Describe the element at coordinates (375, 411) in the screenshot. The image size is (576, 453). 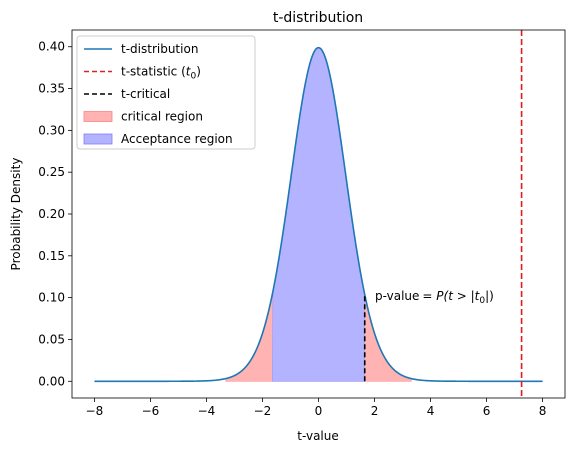
I see `x-tick-label: 2` at that location.